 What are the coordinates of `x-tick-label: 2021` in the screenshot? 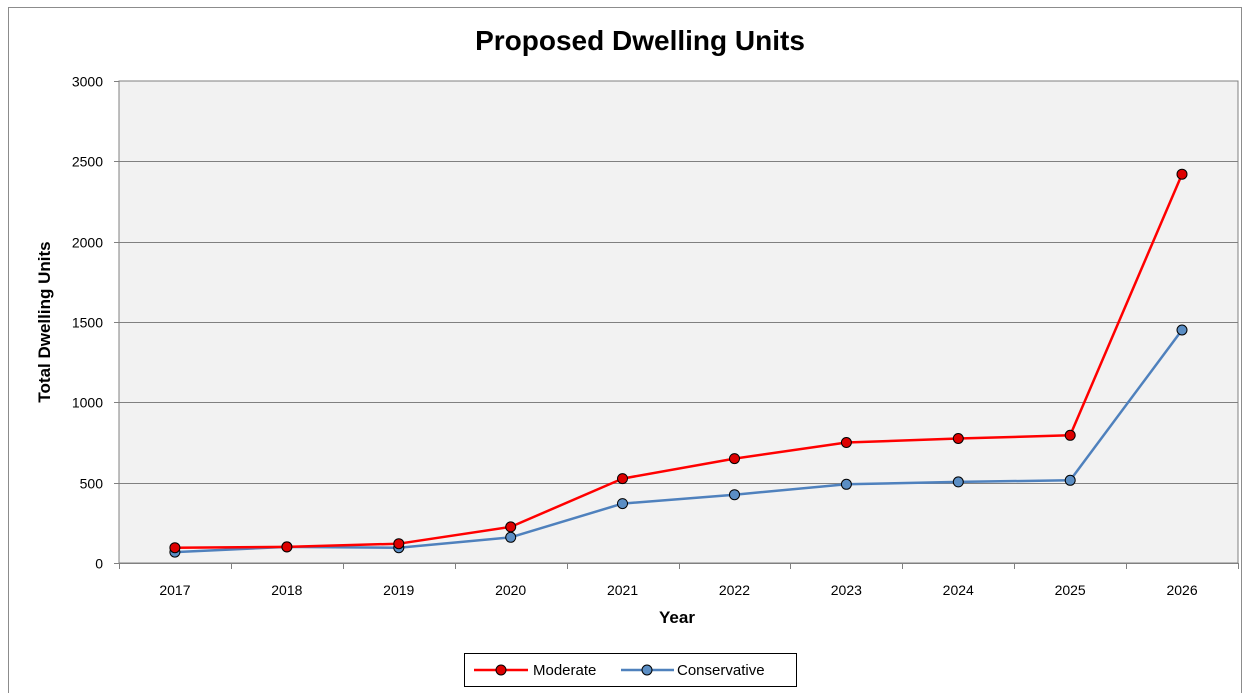 It's located at (622, 590).